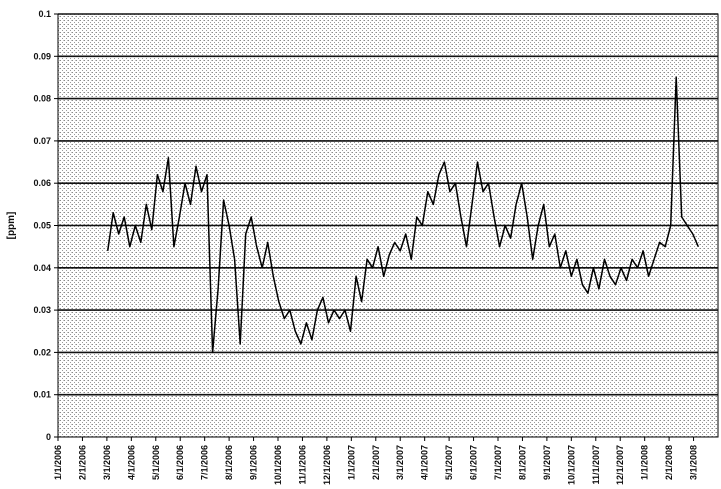  Describe the element at coordinates (522, 462) in the screenshot. I see `x-tick-label: 8/1/2007` at that location.